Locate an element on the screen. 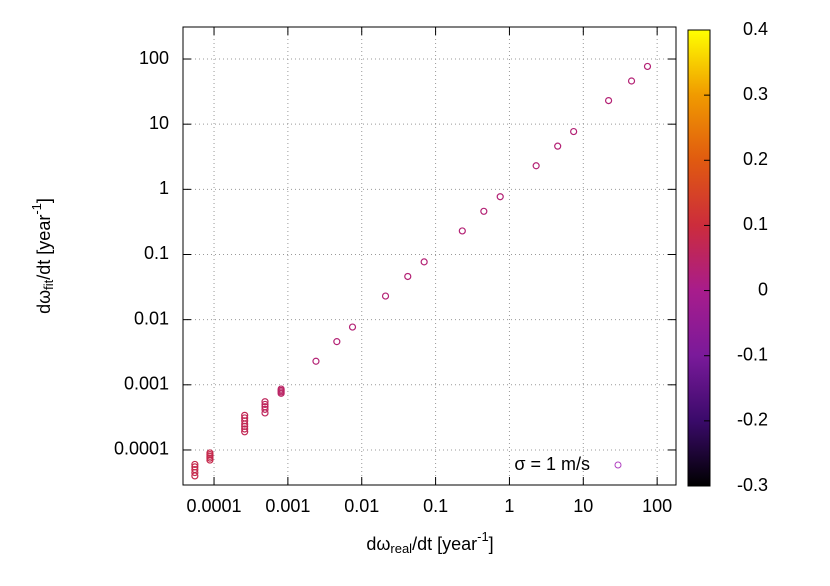  x-tick-label: 0.1 is located at coordinates (435, 506).